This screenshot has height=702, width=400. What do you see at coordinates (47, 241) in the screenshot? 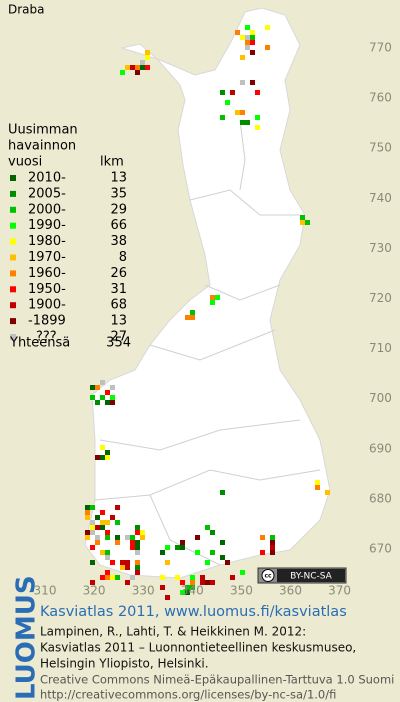
I see `legend-label: 1980-` at bounding box center [47, 241].